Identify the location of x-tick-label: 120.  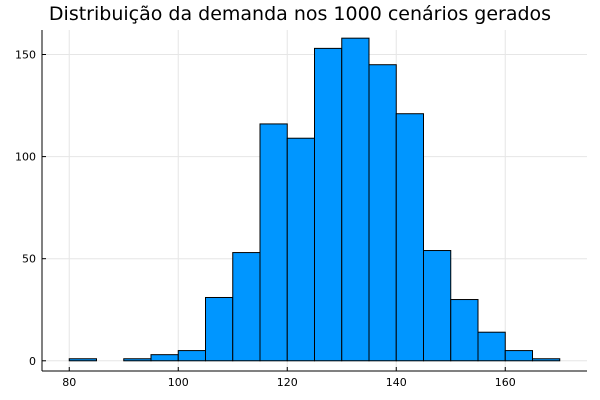
(287, 382).